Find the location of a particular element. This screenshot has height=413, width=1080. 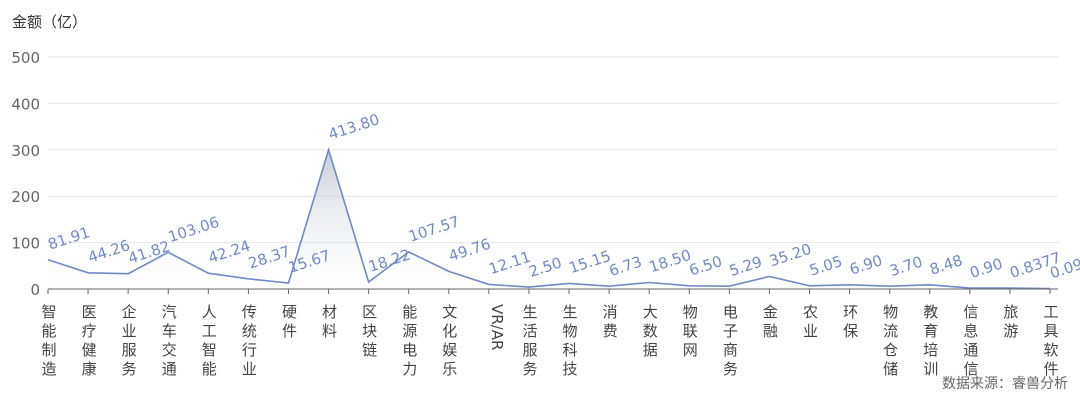

x-category-label: 大数据 is located at coordinates (650, 331).